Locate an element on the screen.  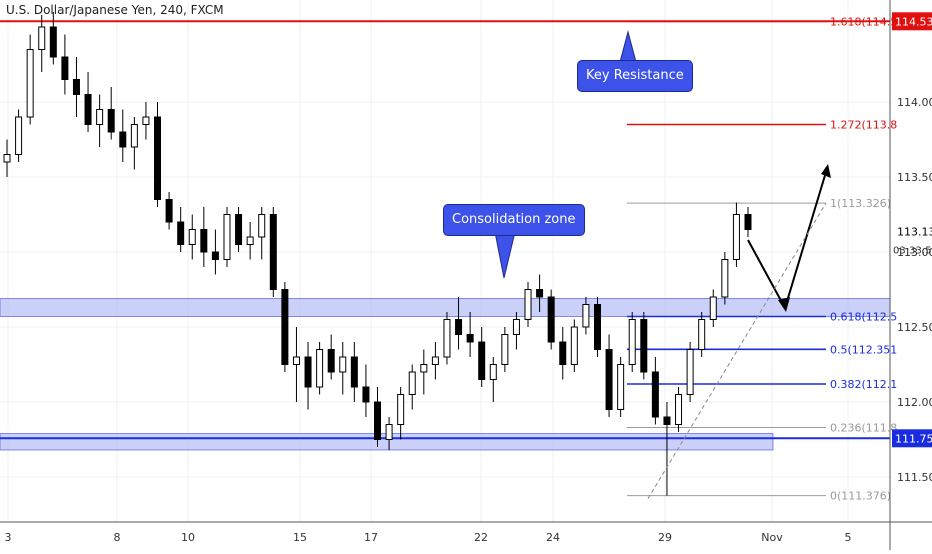
y-tick-label-1: 112.000 is located at coordinates (914, 402).